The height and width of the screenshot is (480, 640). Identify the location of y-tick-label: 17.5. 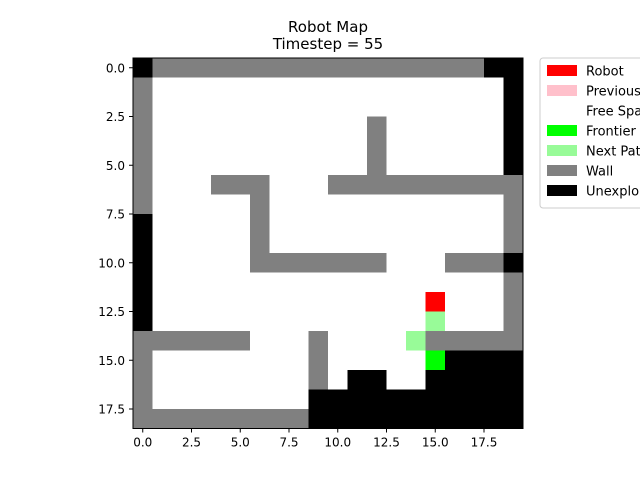
(111, 410).